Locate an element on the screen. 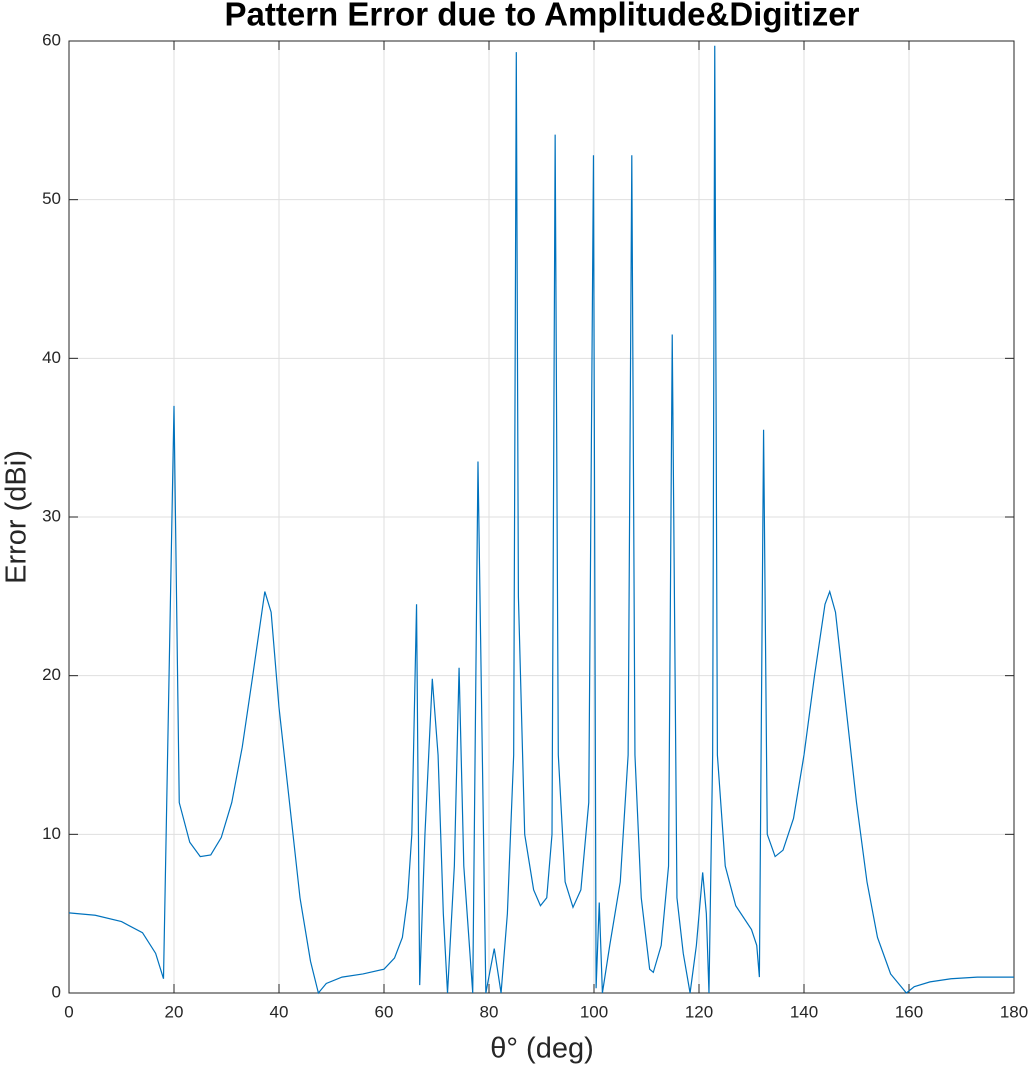  y-tick-label: 10 is located at coordinates (51, 833).